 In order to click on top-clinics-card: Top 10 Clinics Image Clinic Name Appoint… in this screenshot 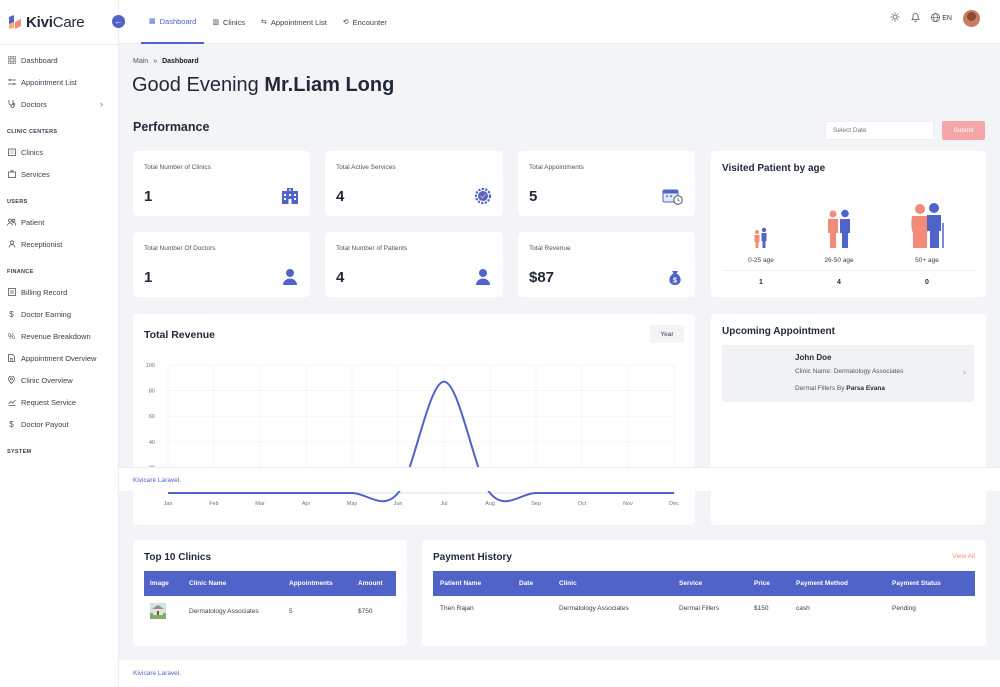, I will do `click(270, 593)`.